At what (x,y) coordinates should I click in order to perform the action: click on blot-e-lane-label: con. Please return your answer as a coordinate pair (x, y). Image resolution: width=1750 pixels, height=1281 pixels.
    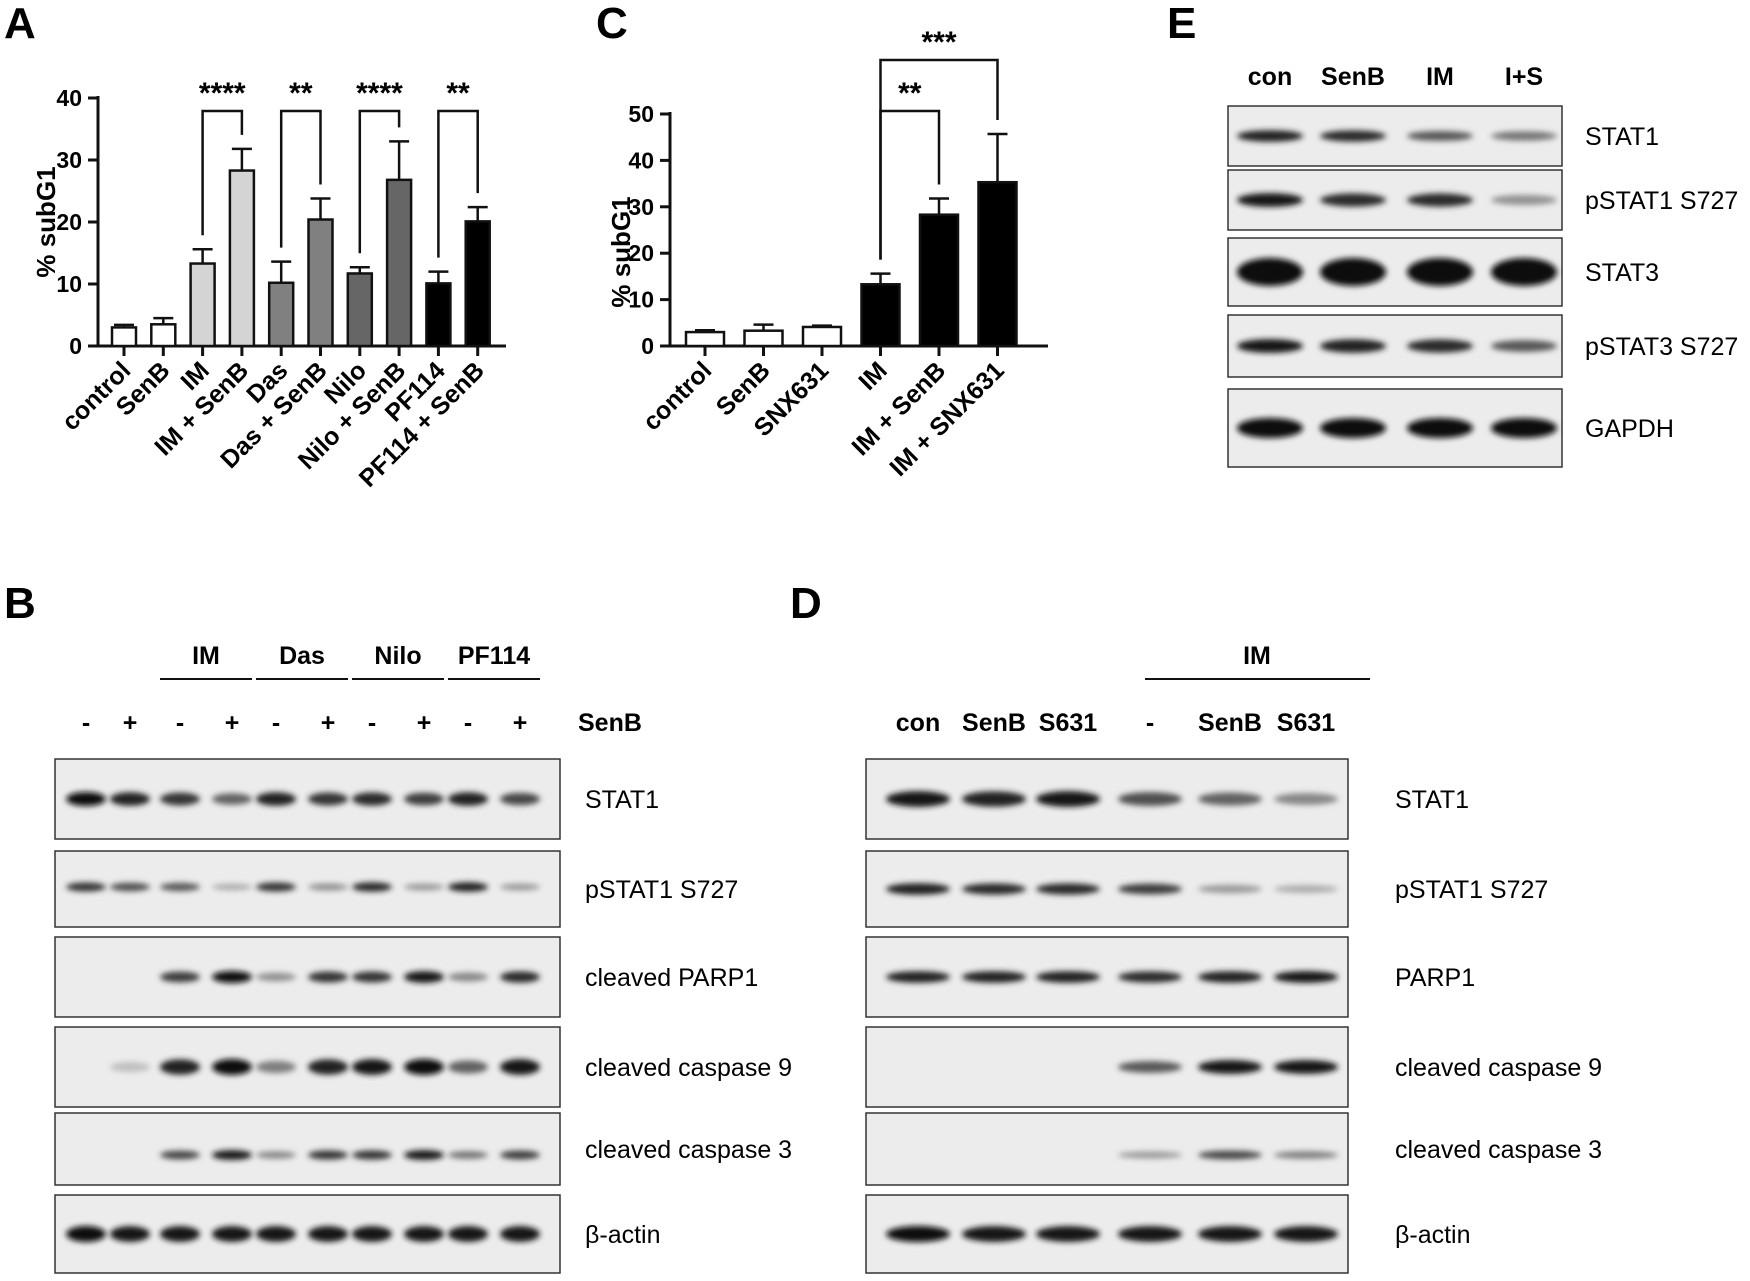
    Looking at the image, I should click on (1270, 77).